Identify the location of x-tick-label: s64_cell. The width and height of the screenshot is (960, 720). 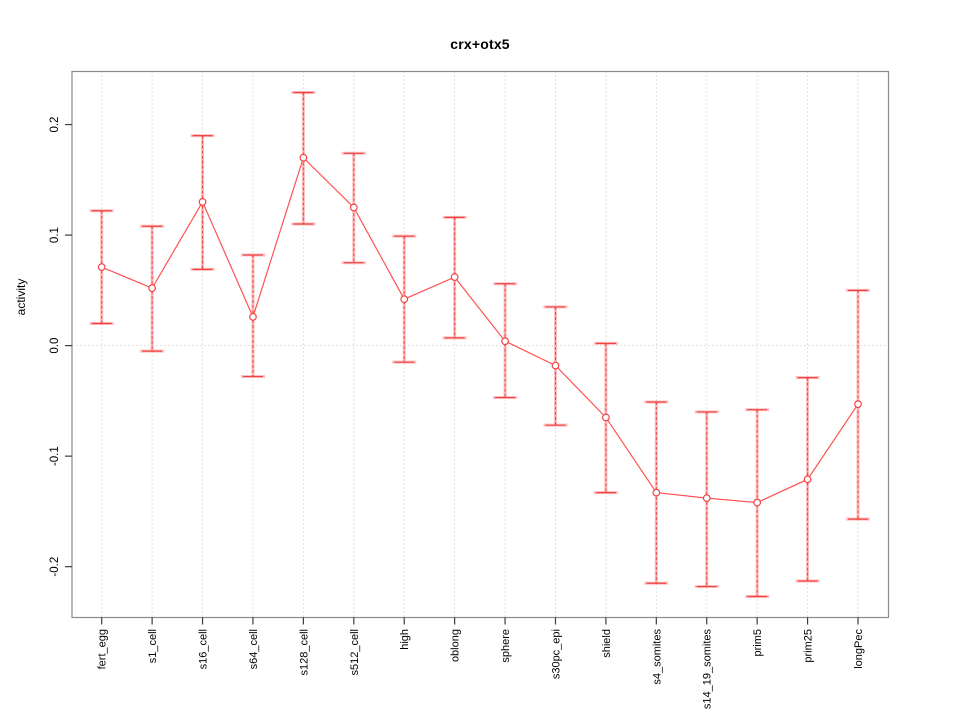
(254, 649).